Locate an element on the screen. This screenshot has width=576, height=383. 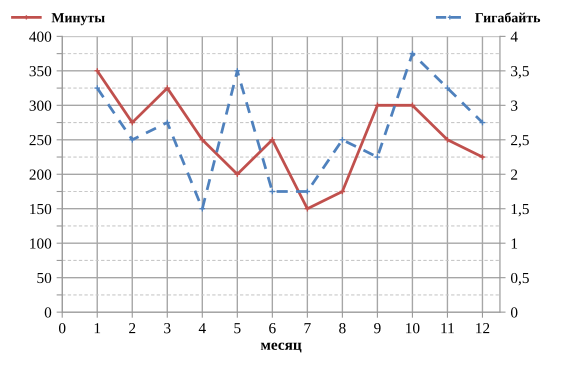
y-tick-label: 250 is located at coordinates (41, 140).